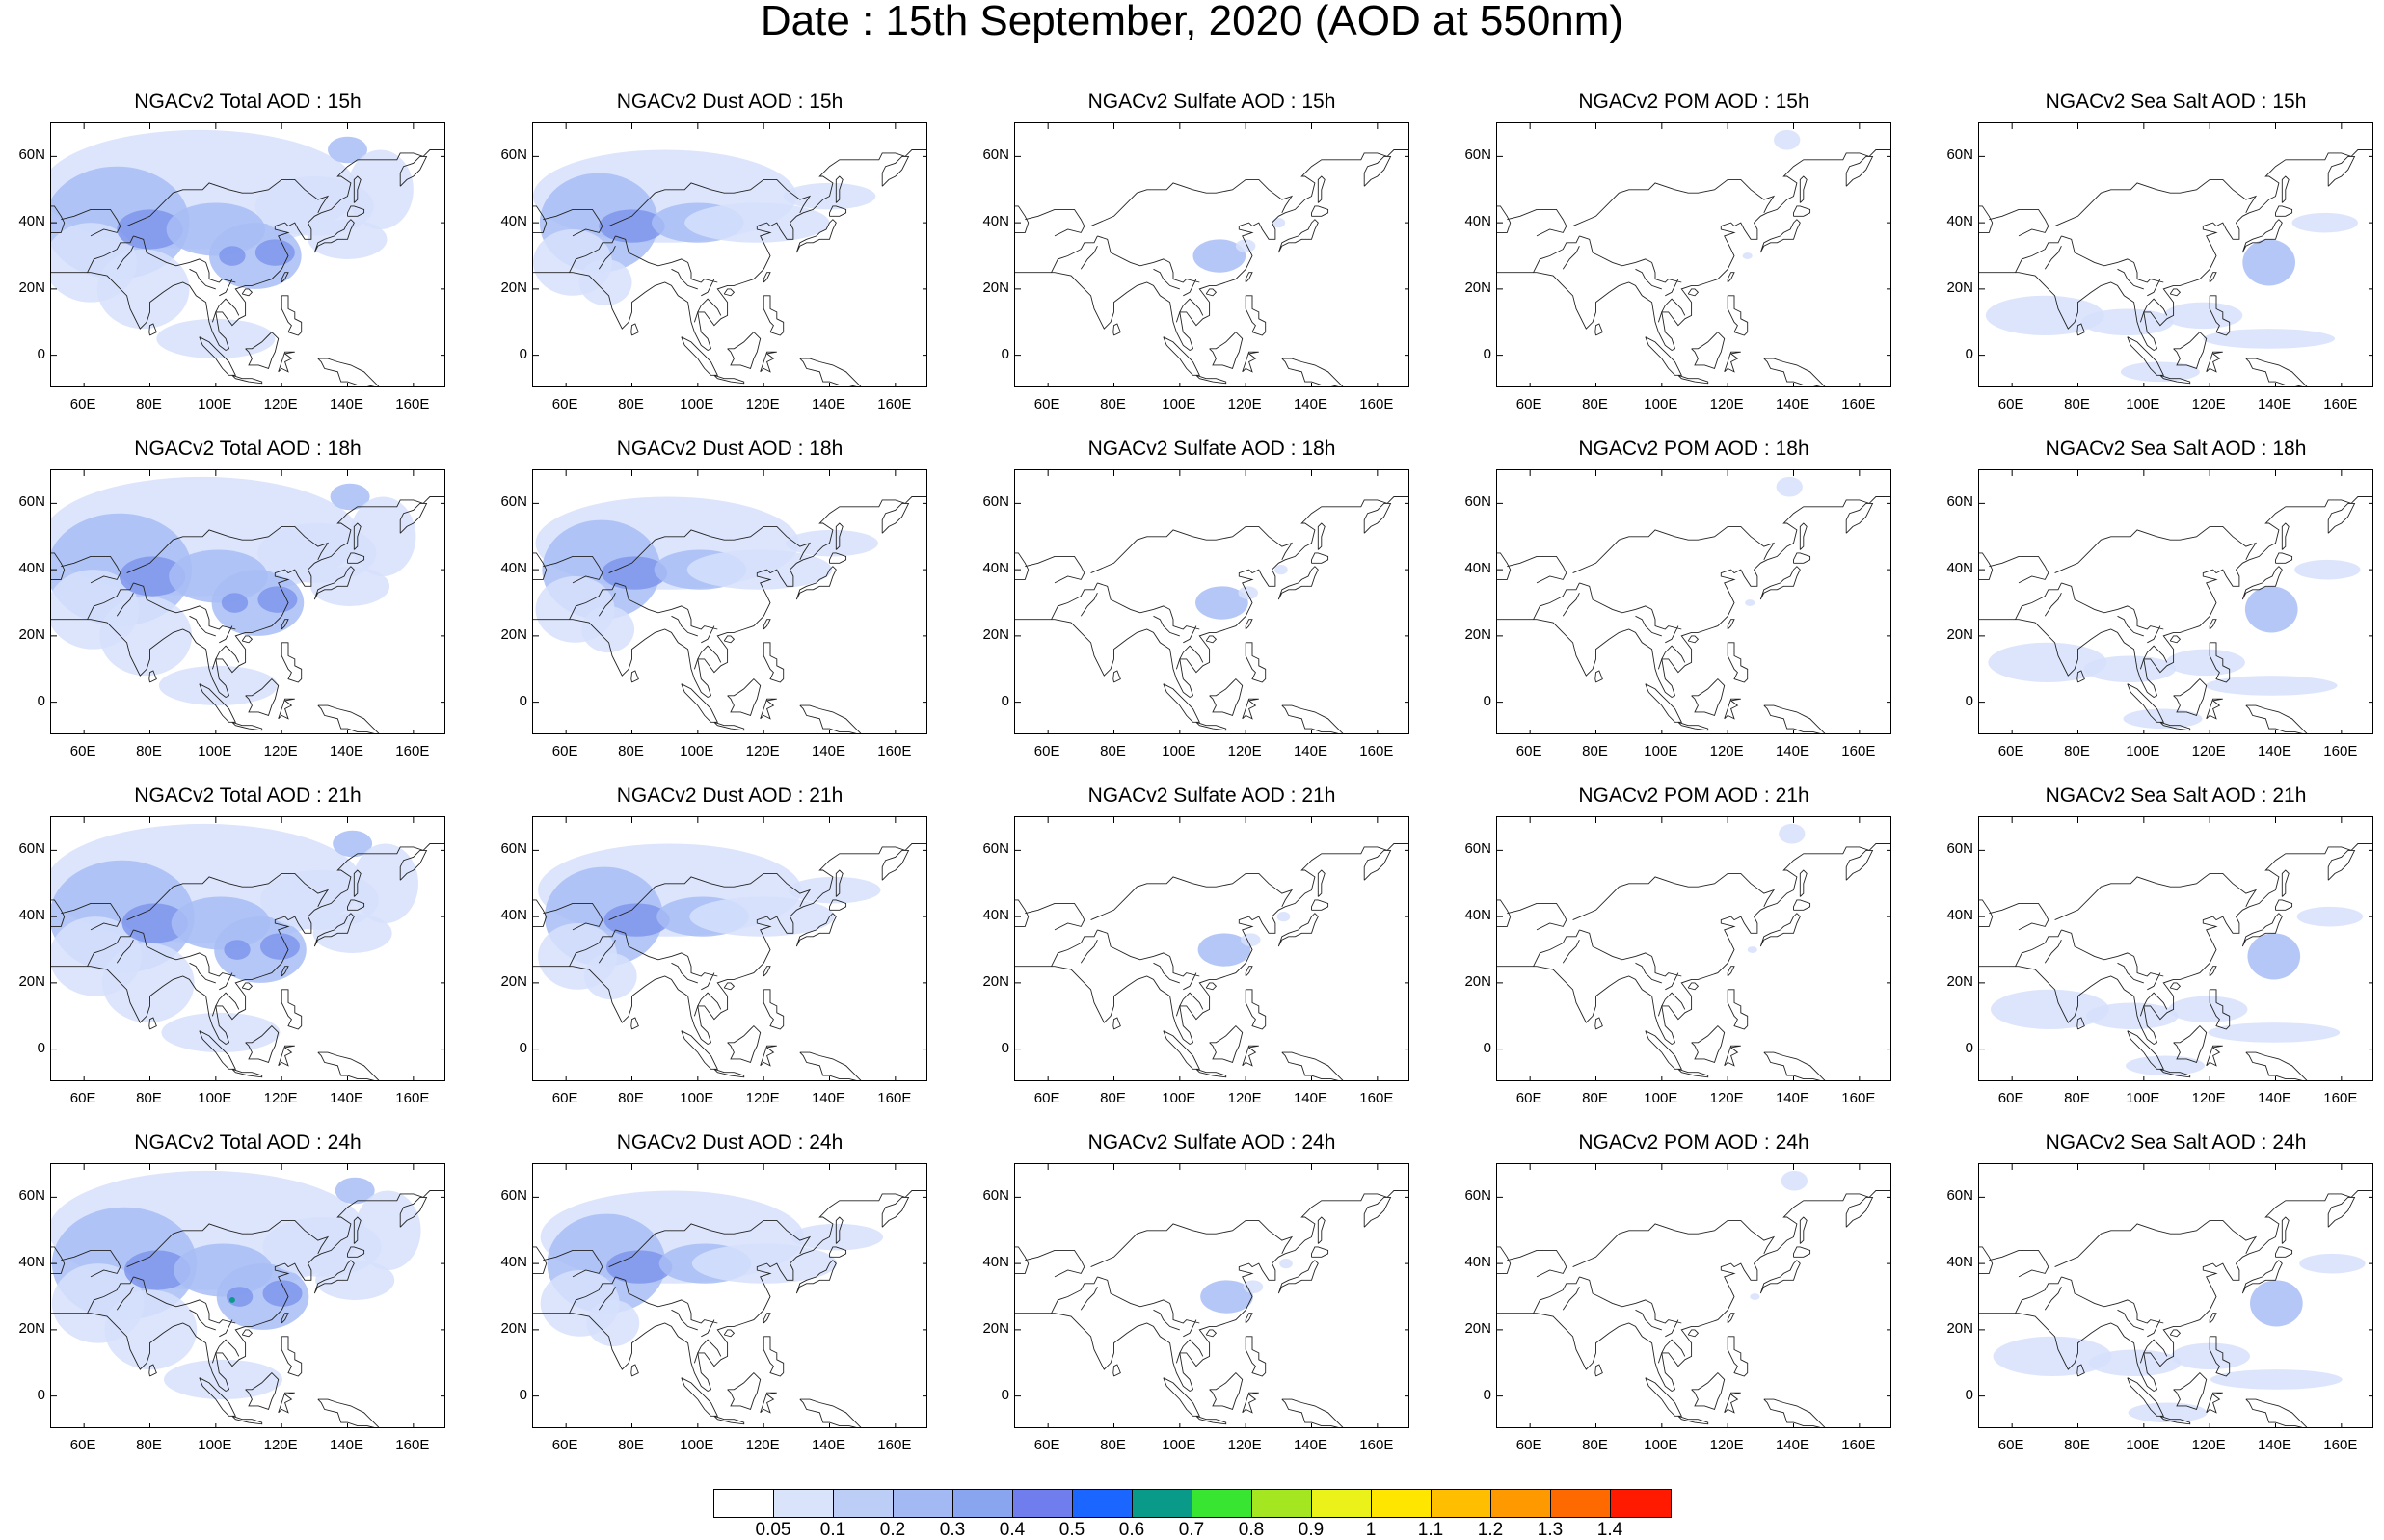 The image size is (2384, 1540). What do you see at coordinates (412, 404) in the screenshot?
I see `lon-tick-label: 160E` at bounding box center [412, 404].